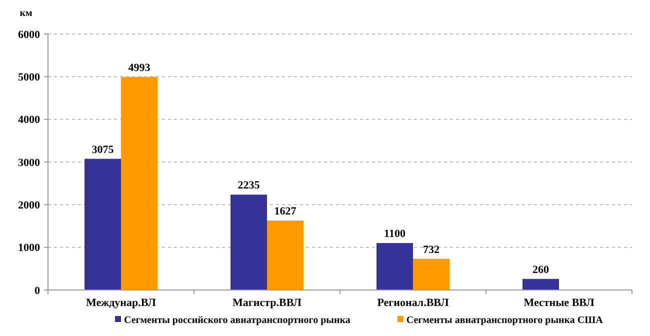 The image size is (650, 336). What do you see at coordinates (29, 162) in the screenshot?
I see `y-tick-label: 3000` at bounding box center [29, 162].